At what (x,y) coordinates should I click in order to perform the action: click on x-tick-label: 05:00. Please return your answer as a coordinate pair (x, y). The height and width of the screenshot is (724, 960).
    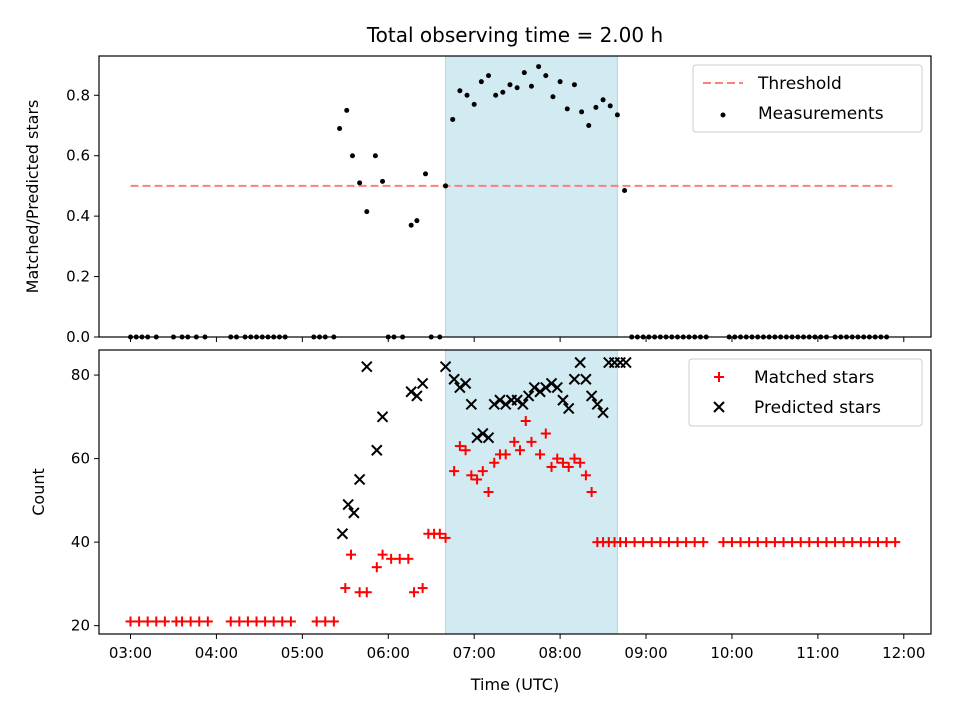
    Looking at the image, I should click on (302, 653).